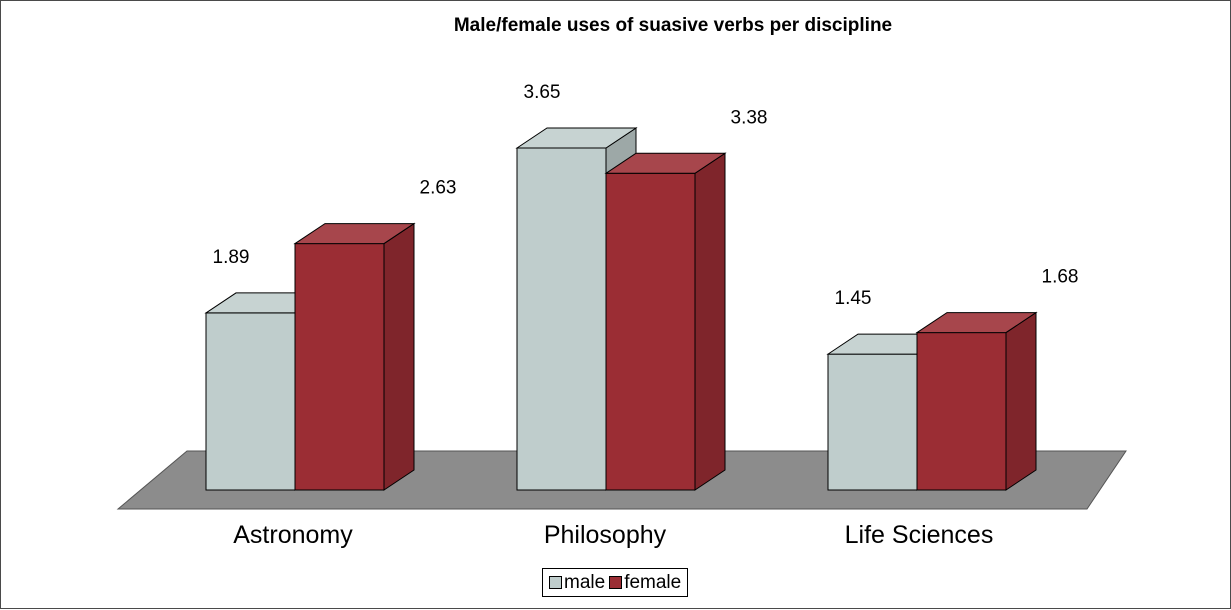  Describe the element at coordinates (872, 422) in the screenshot. I see `bar-front-male-life-sciences` at that location.